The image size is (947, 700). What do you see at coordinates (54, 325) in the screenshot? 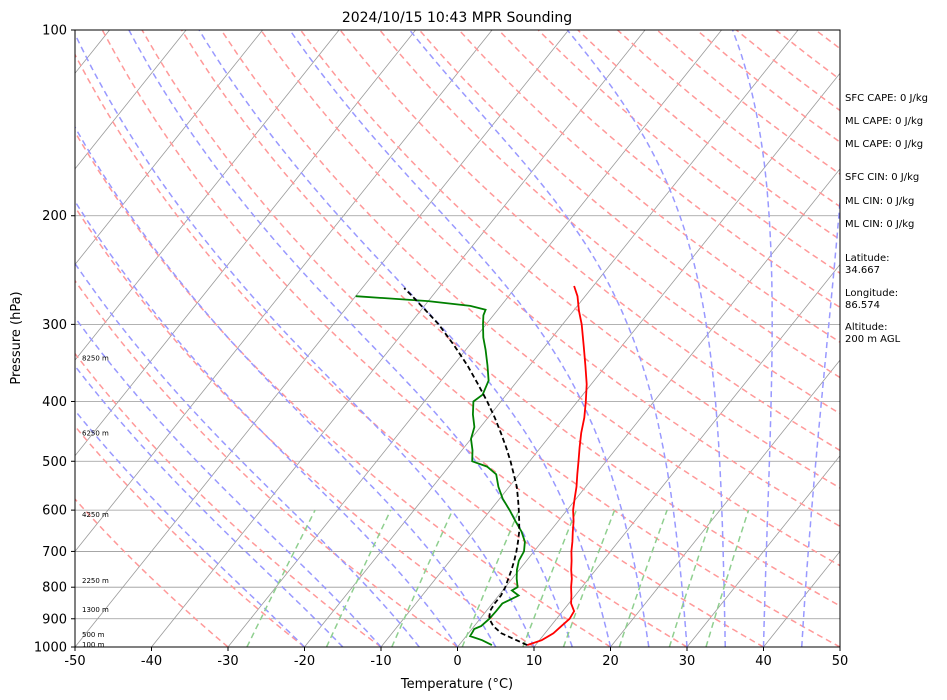
I see `y-tick-label: 300` at bounding box center [54, 325].